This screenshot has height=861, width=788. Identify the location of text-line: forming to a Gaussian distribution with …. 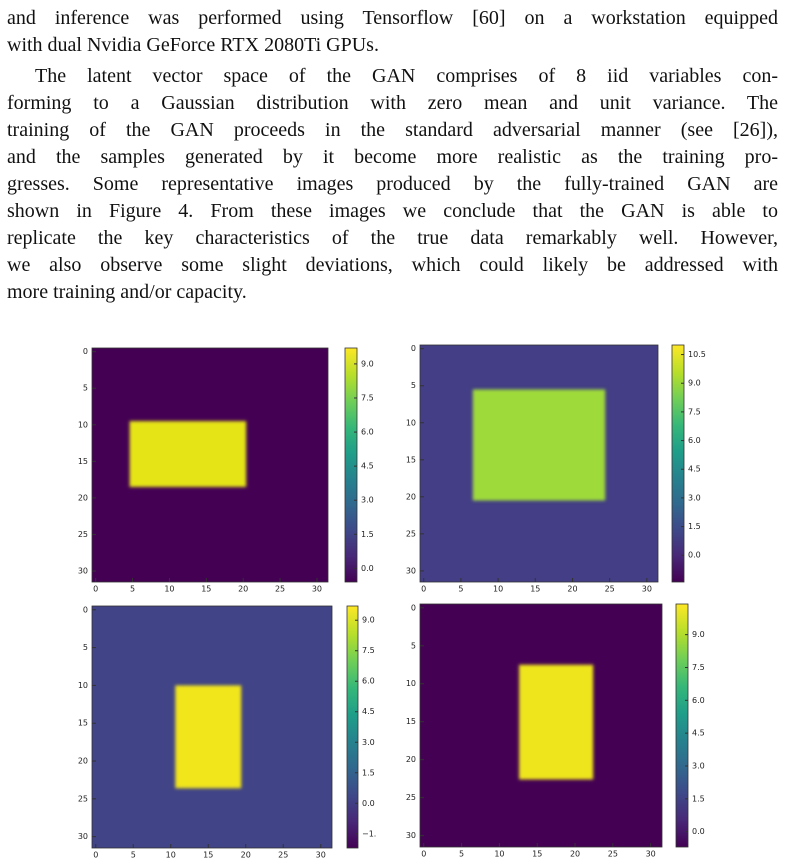
(392, 103).